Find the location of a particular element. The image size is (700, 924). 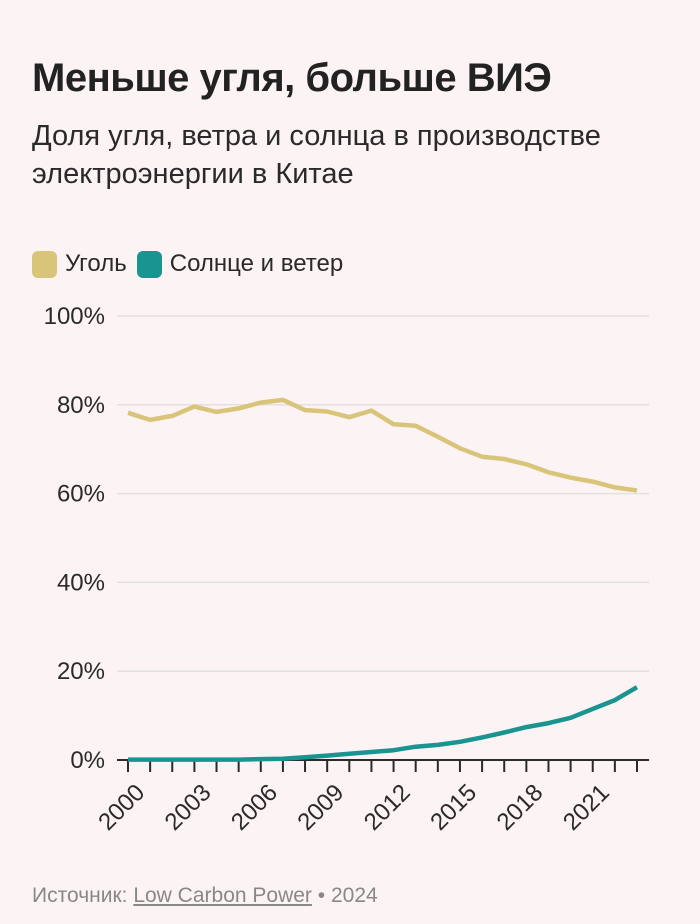

x-tick-label: 2021 is located at coordinates (586, 807).